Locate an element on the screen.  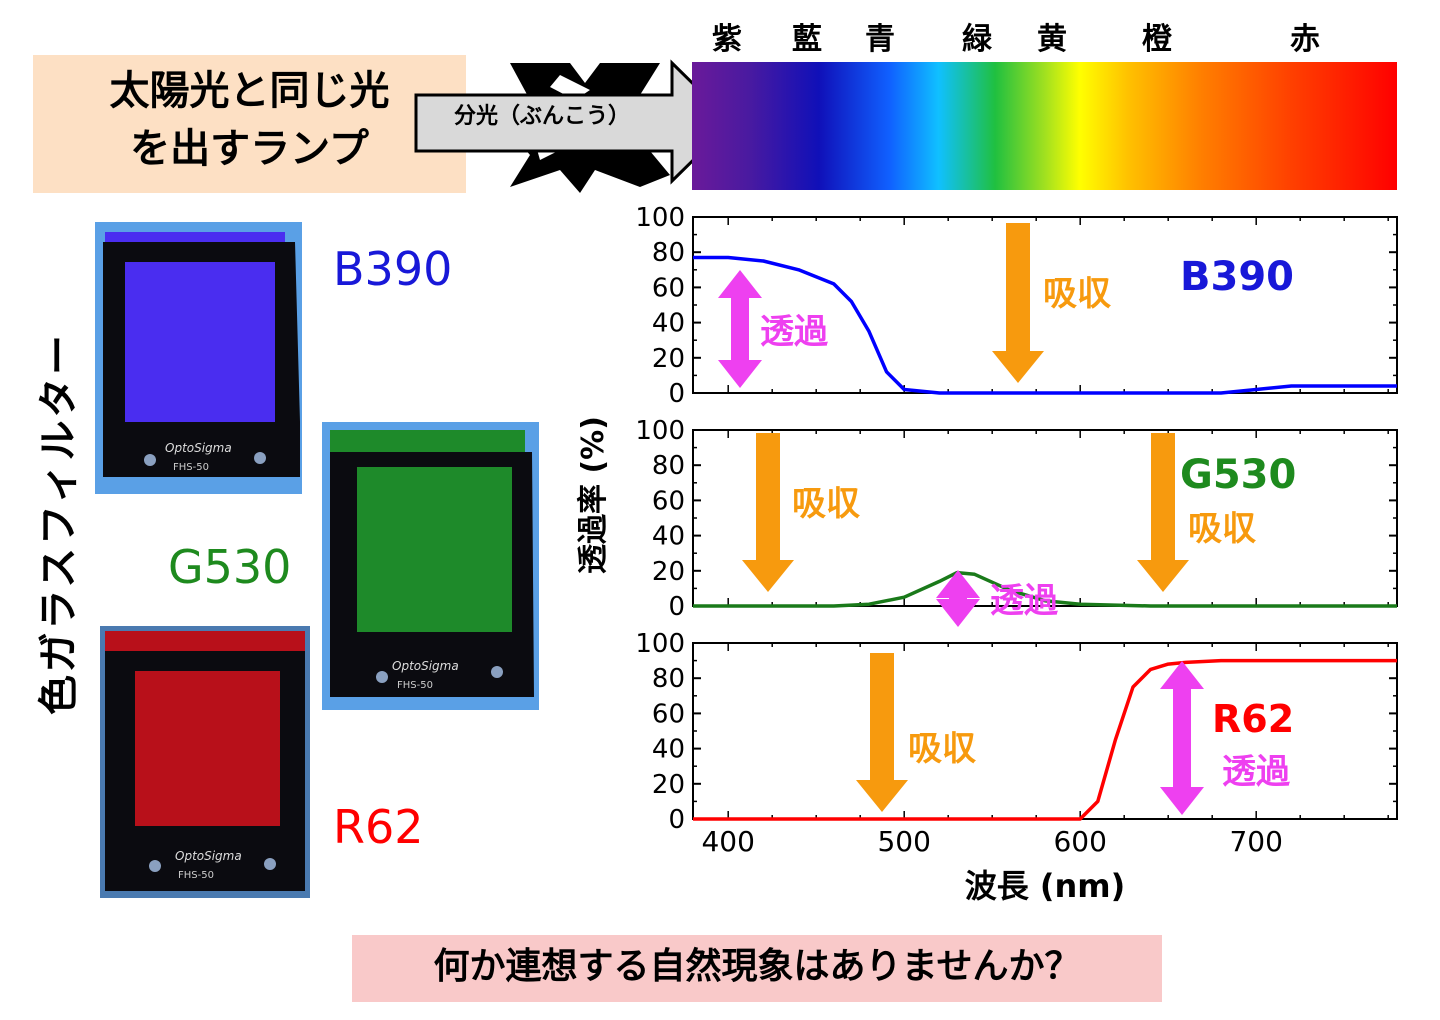
vertical-label-text: 色ガラスフィルター is located at coordinates (59, 525).